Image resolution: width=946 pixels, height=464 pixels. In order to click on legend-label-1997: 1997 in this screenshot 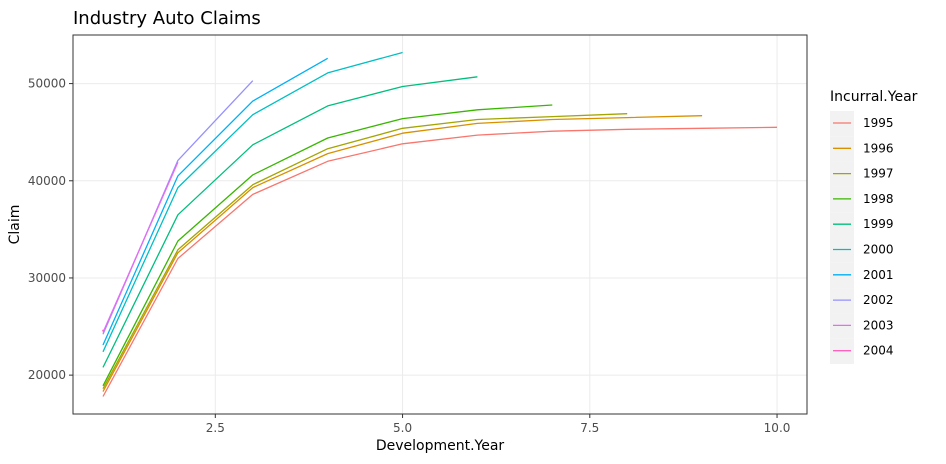, I will do `click(878, 174)`.